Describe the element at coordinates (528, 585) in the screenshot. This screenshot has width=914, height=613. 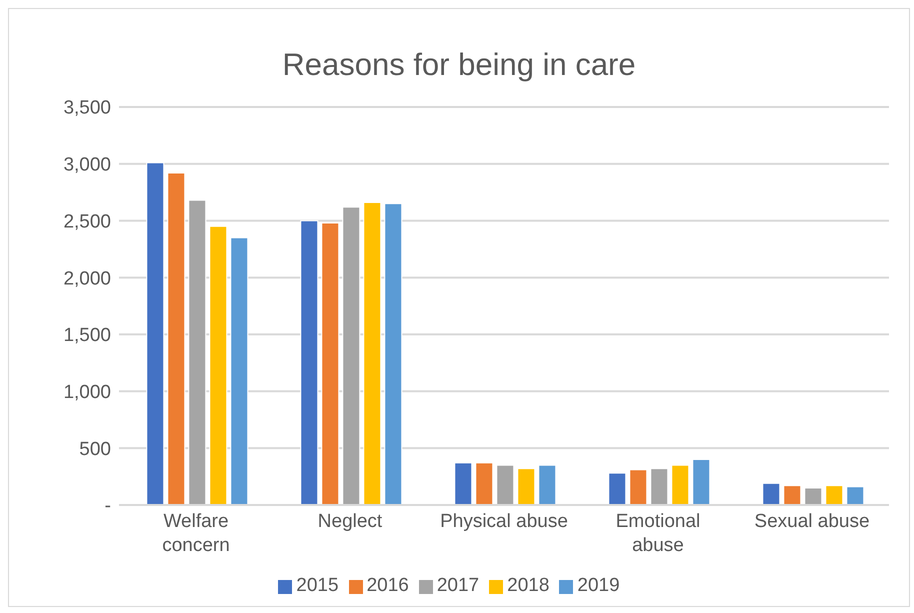
I see `legend-label: 2018` at that location.